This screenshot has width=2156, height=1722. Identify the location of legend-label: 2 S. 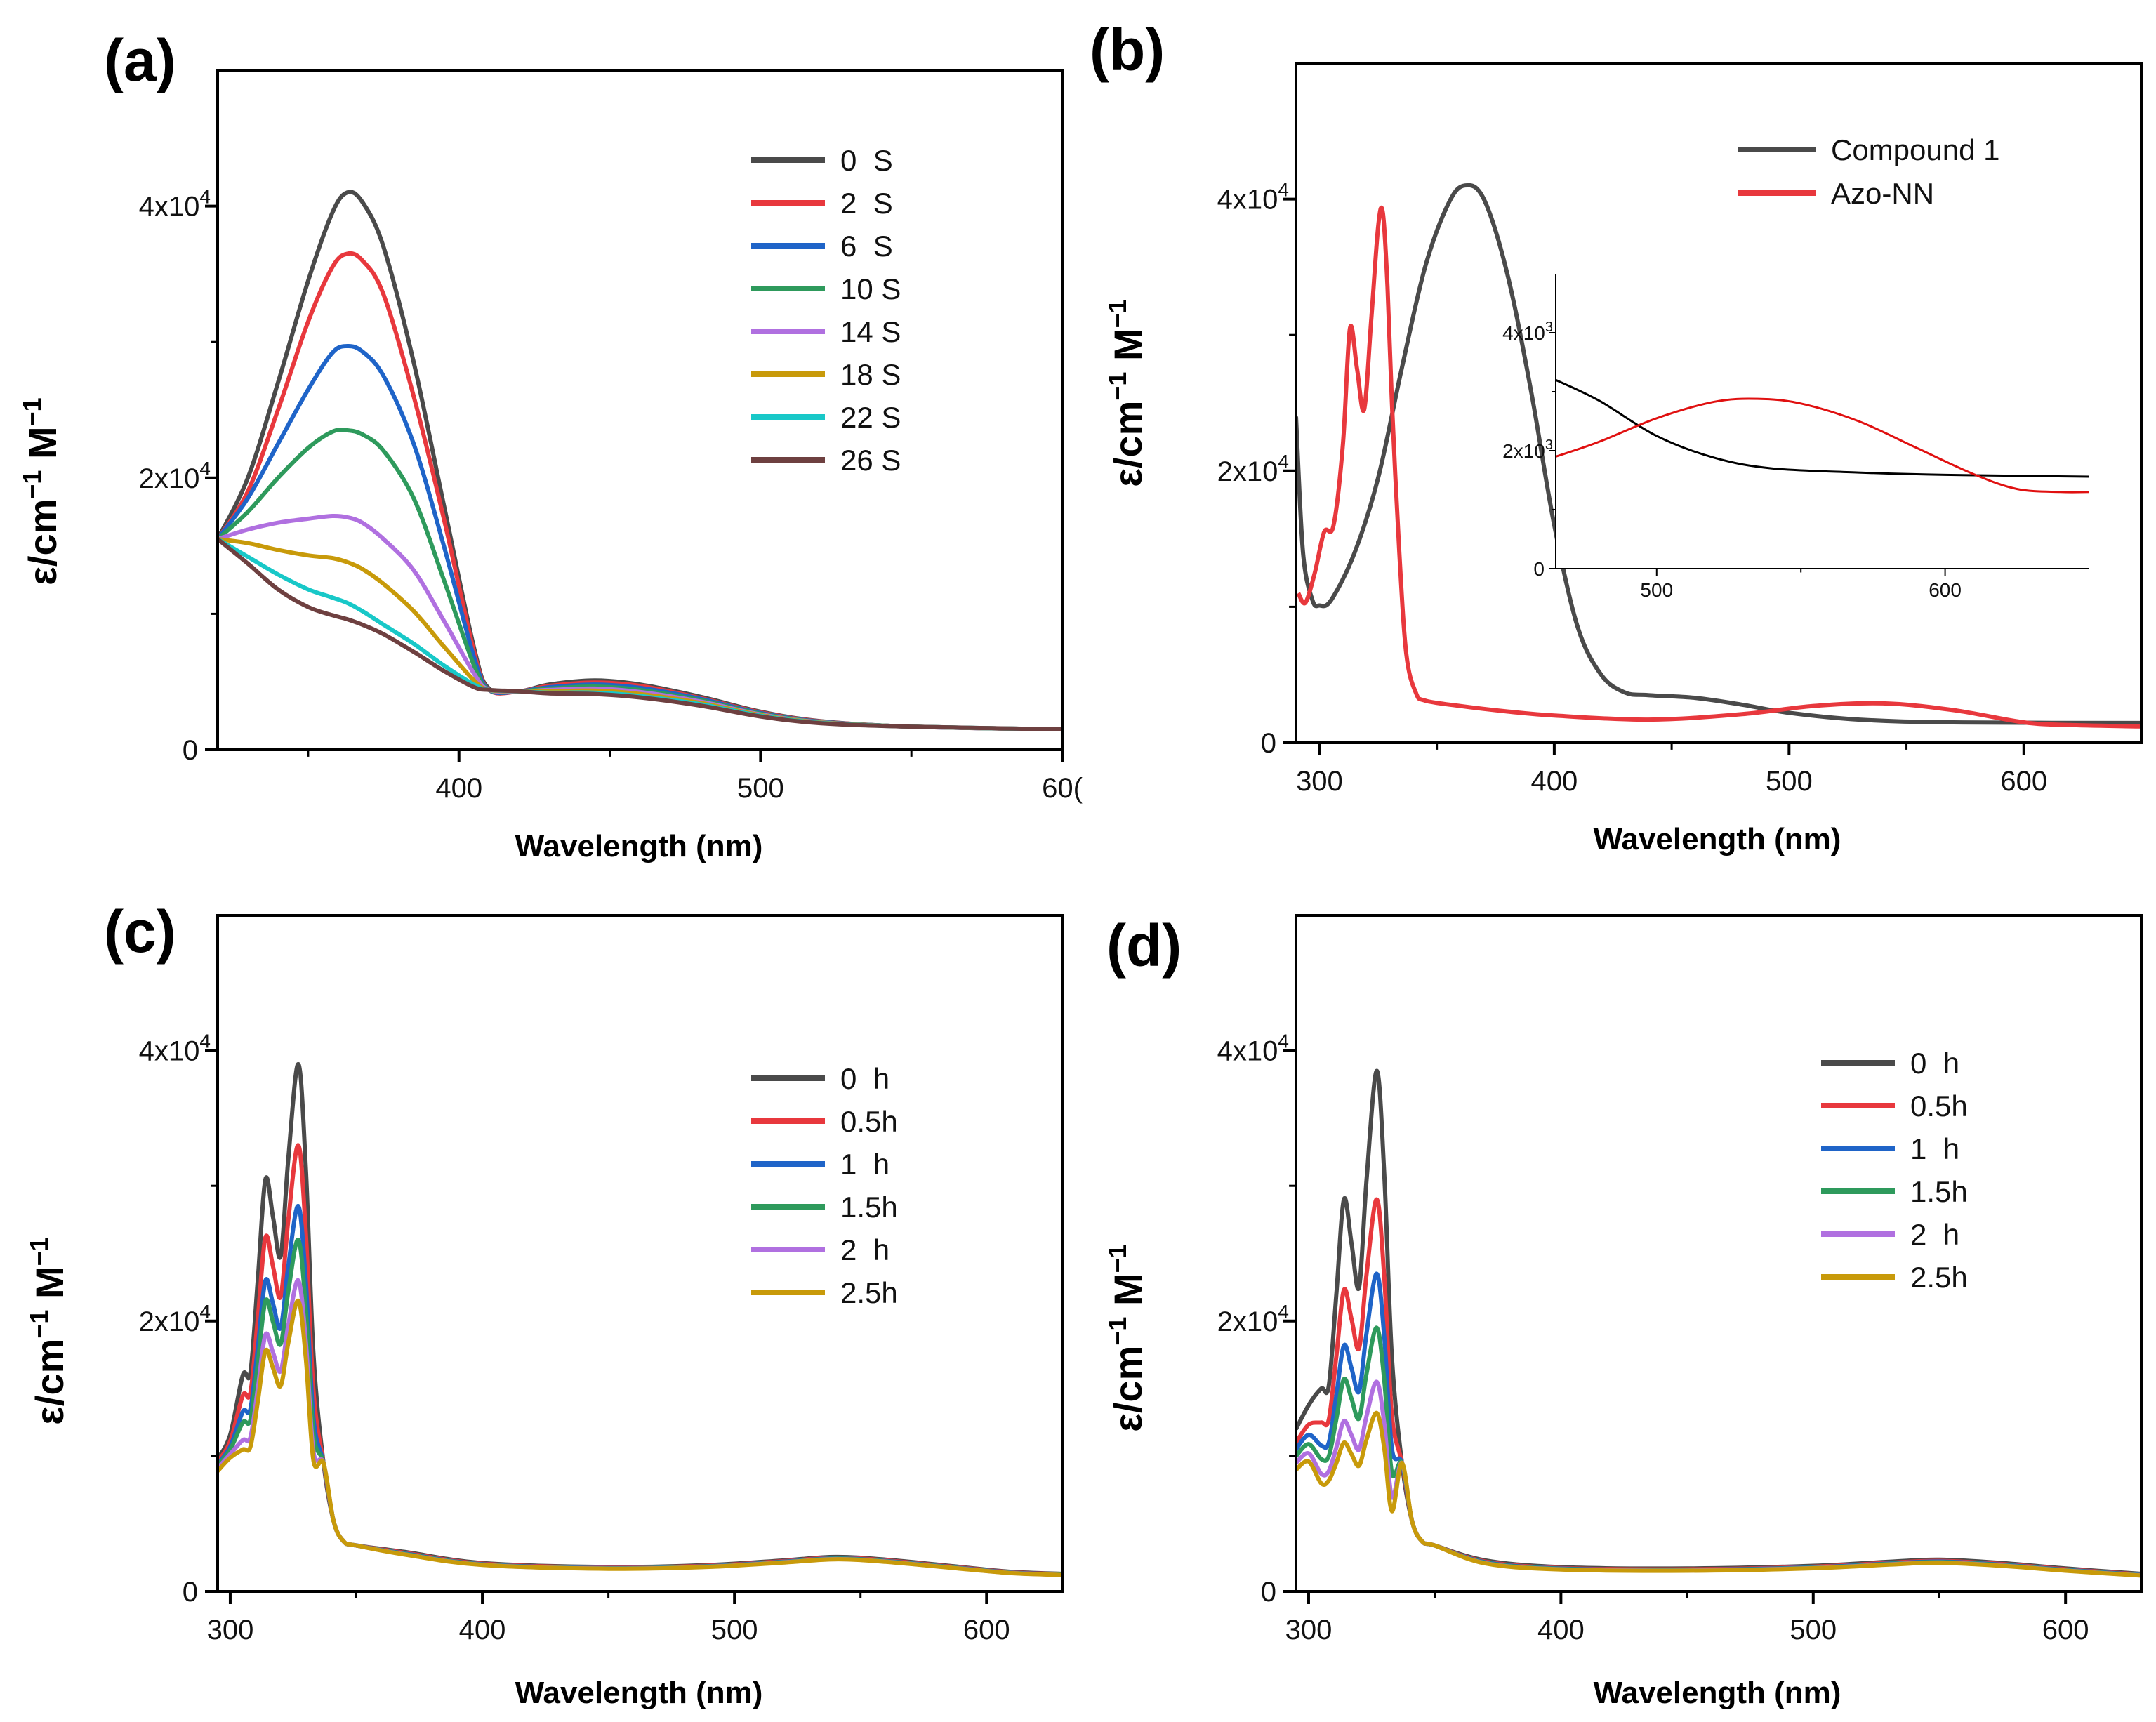
(866, 203).